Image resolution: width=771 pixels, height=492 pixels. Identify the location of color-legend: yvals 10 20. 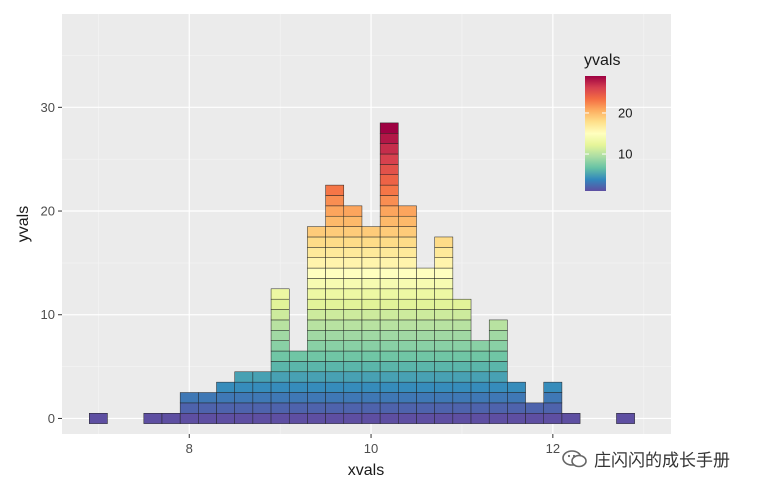
(608, 121).